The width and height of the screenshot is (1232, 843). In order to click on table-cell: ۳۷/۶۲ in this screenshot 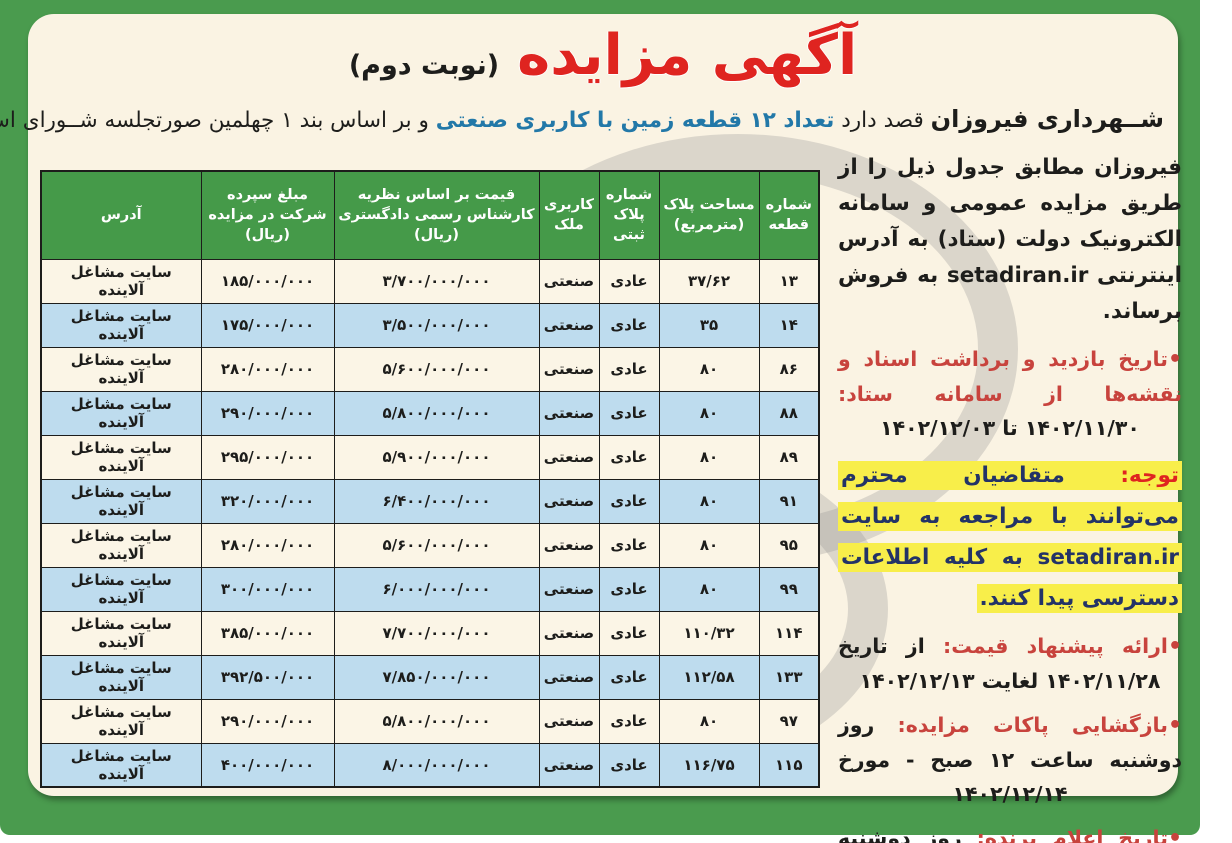, I will do `click(709, 281)`.